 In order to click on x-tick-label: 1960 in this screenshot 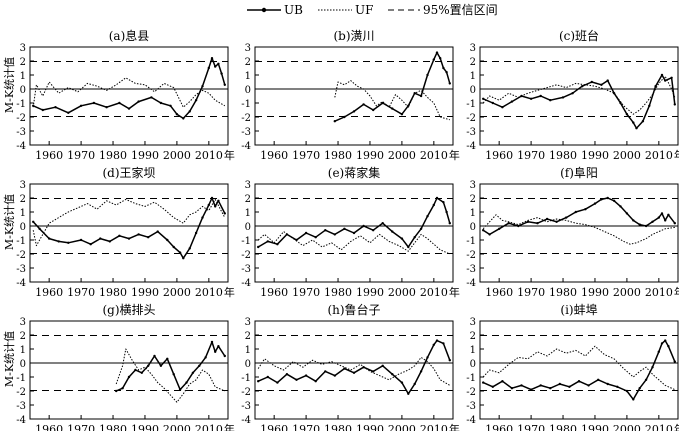, I will do `click(49, 155)`.